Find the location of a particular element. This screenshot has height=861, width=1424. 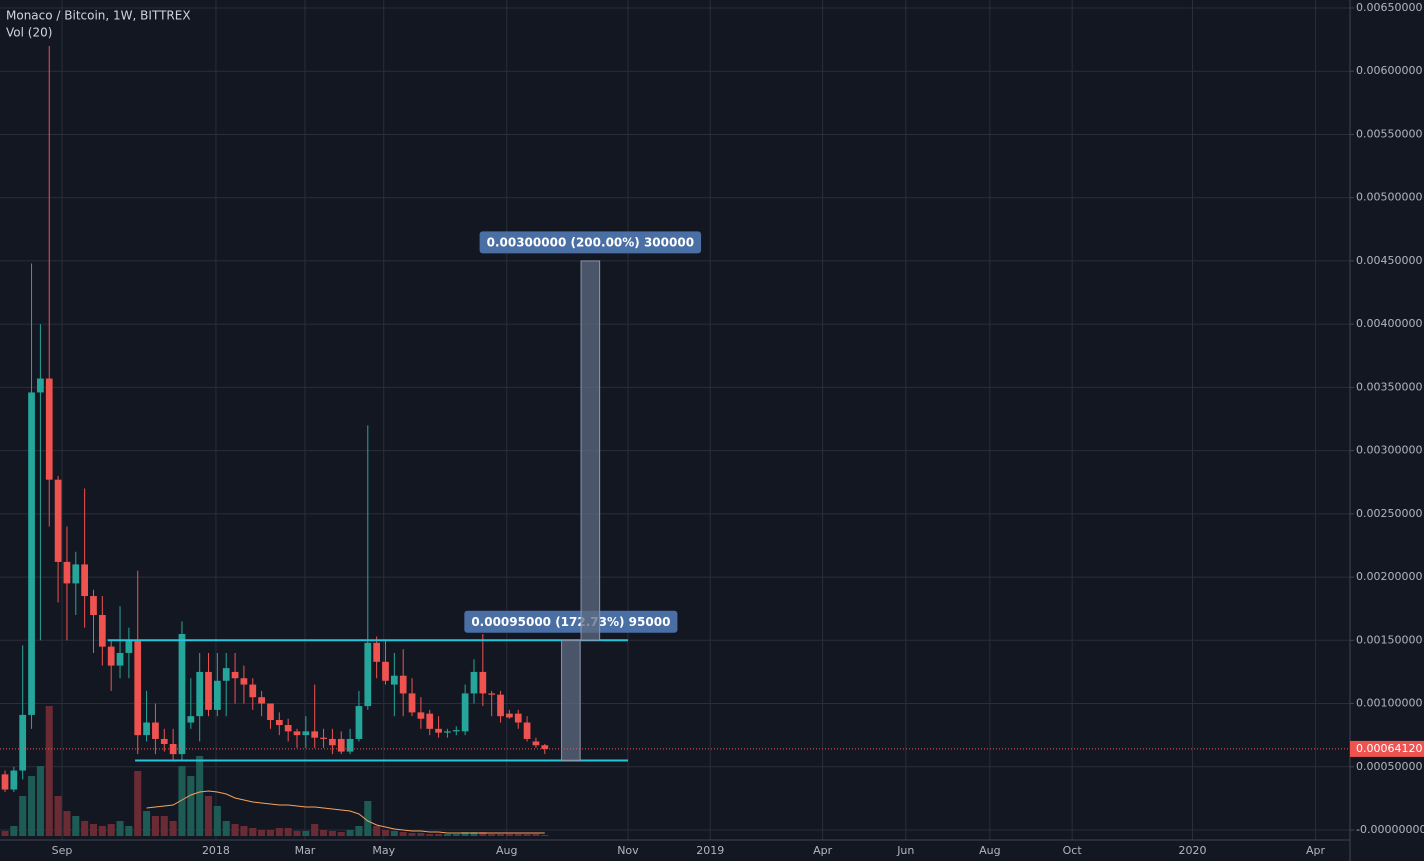

y-tick-label: 0.00450000 is located at coordinates (1389, 260).